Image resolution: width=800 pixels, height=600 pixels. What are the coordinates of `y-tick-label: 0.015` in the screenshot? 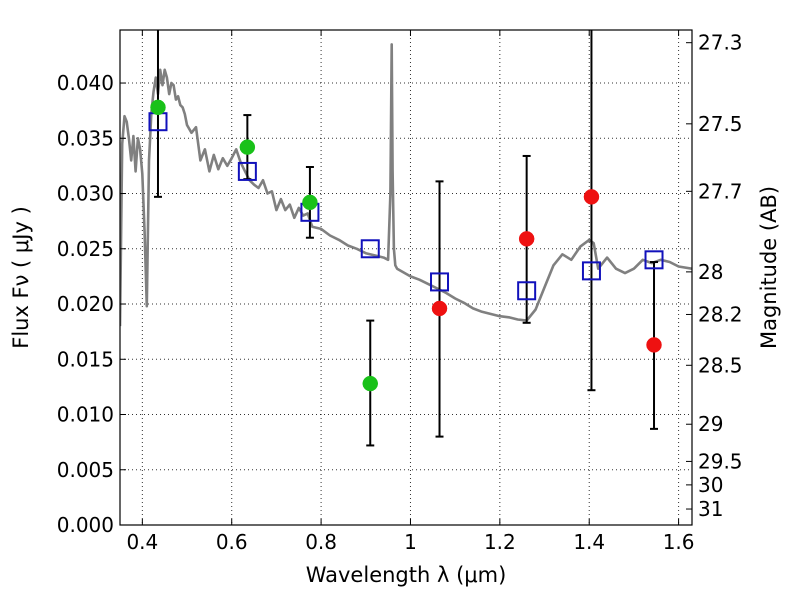 It's located at (85, 359).